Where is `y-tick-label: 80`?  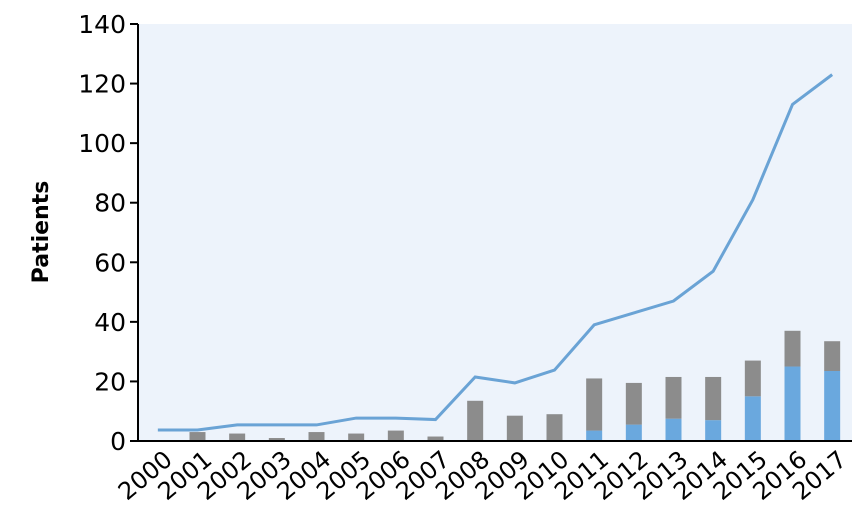
y-tick-label: 80 is located at coordinates (110, 203).